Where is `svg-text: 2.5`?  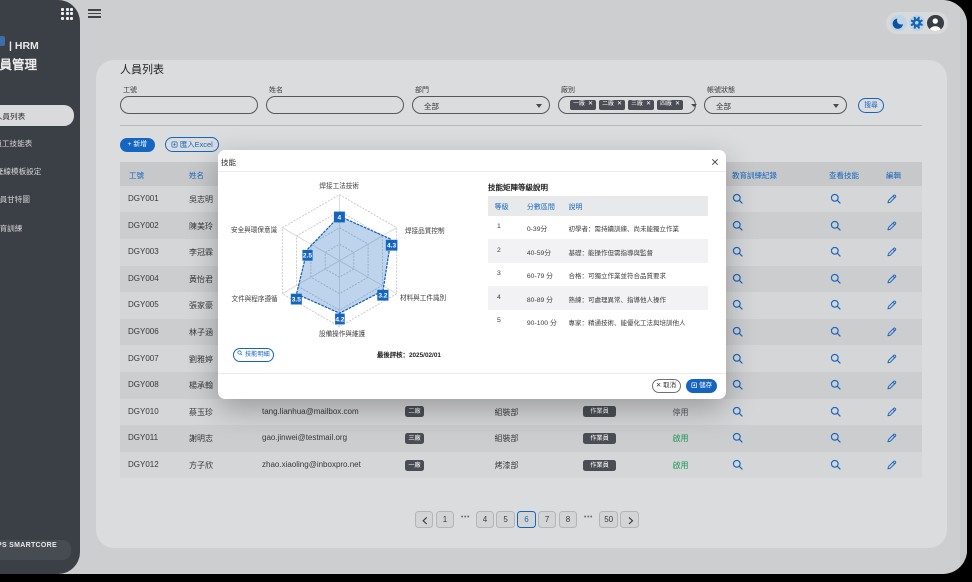 svg-text: 2.5 is located at coordinates (307, 256).